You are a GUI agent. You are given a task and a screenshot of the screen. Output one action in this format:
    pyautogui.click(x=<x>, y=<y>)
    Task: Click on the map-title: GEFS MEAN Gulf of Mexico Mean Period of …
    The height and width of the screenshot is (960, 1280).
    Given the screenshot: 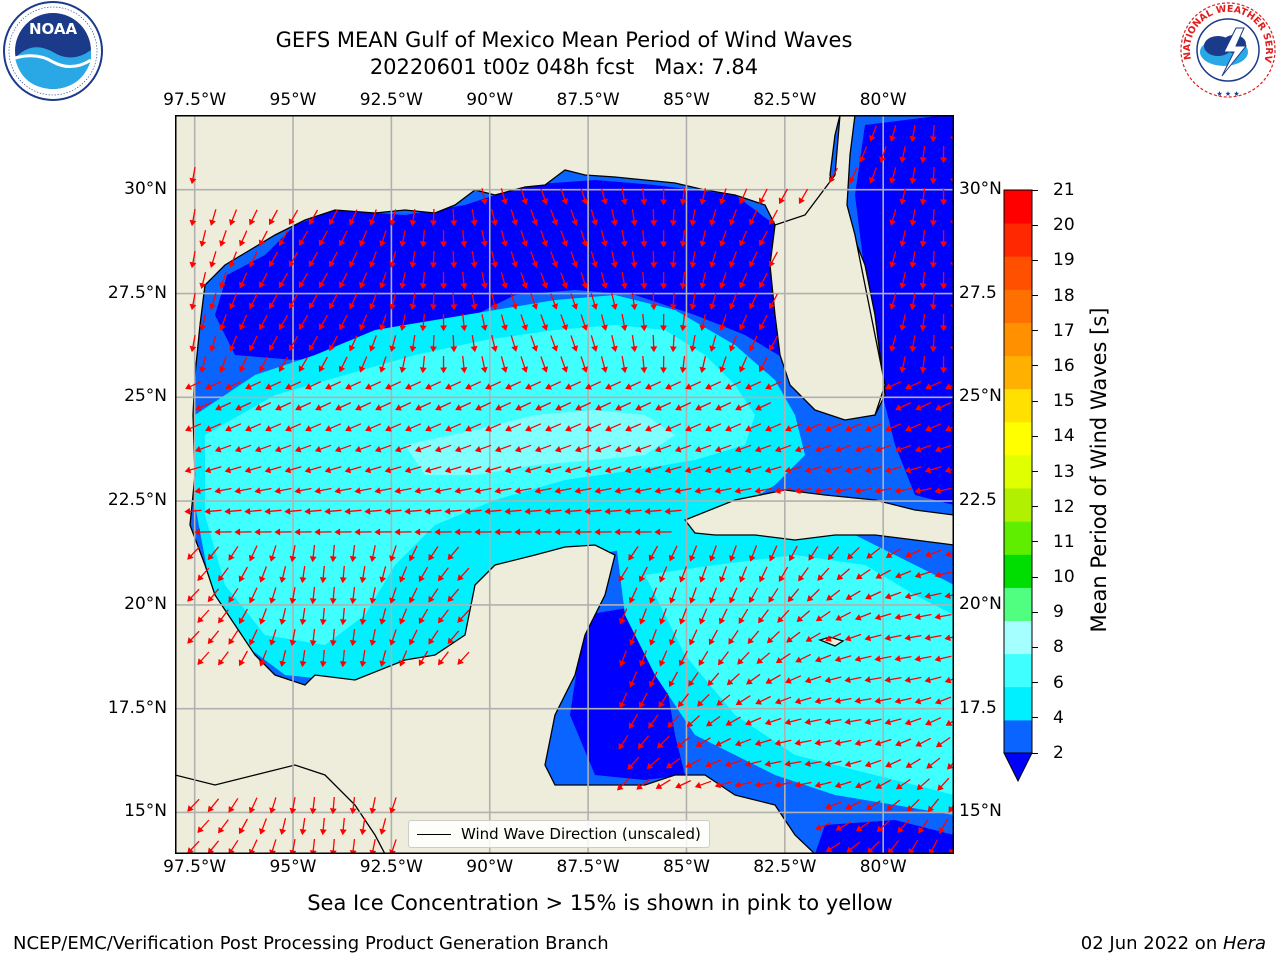 What is the action you would take?
    pyautogui.click(x=564, y=40)
    